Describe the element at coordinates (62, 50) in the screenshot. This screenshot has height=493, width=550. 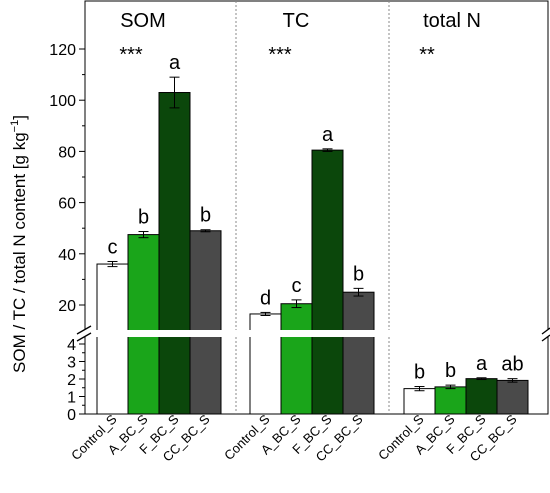
I see `y-tick-label: 120` at that location.